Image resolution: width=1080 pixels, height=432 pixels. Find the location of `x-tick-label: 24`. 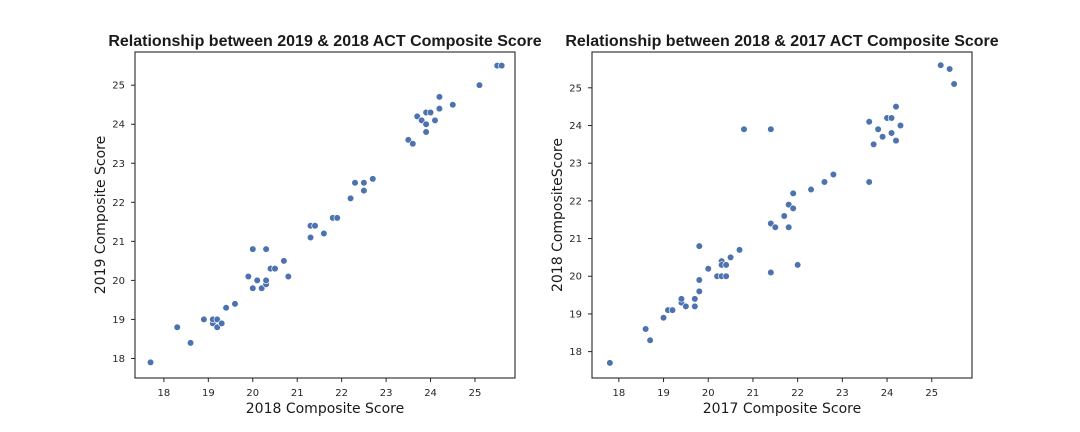

x-tick-label: 24 is located at coordinates (887, 393).